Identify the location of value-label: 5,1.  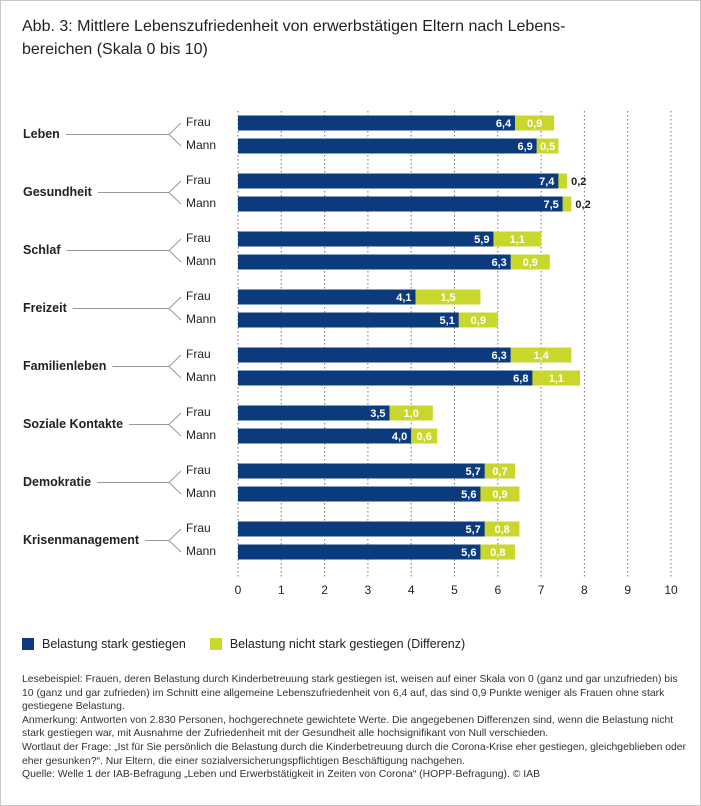
(447, 321).